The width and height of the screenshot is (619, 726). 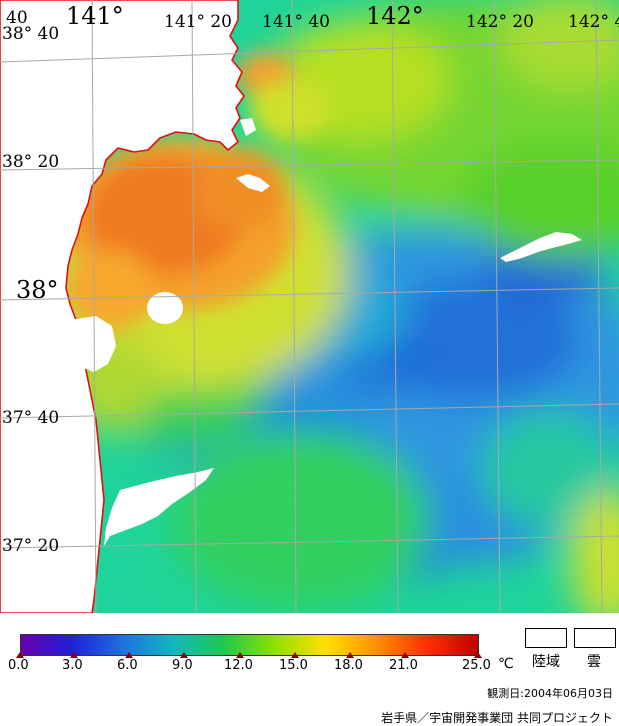 I want to click on temperature-colorbar, so click(x=249, y=645).